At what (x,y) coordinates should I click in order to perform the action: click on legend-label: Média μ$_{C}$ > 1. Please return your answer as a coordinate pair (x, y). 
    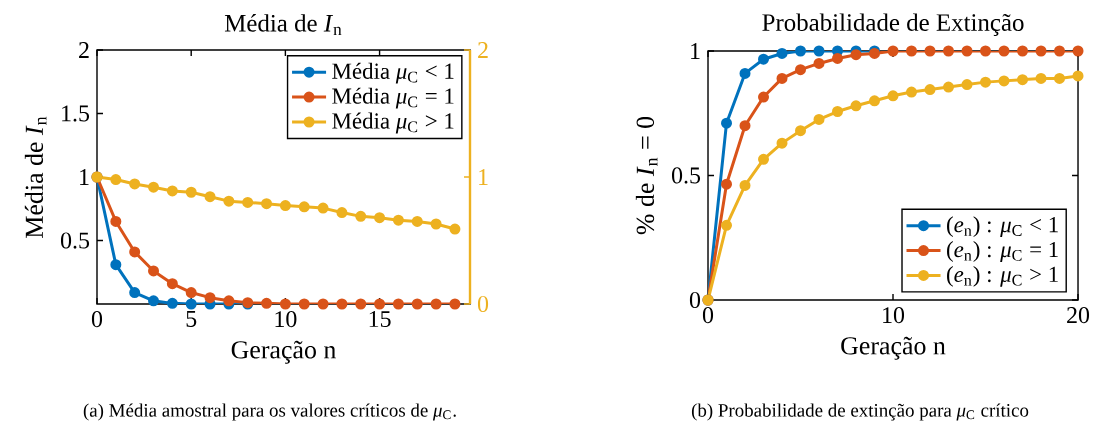
    Looking at the image, I should click on (393, 123).